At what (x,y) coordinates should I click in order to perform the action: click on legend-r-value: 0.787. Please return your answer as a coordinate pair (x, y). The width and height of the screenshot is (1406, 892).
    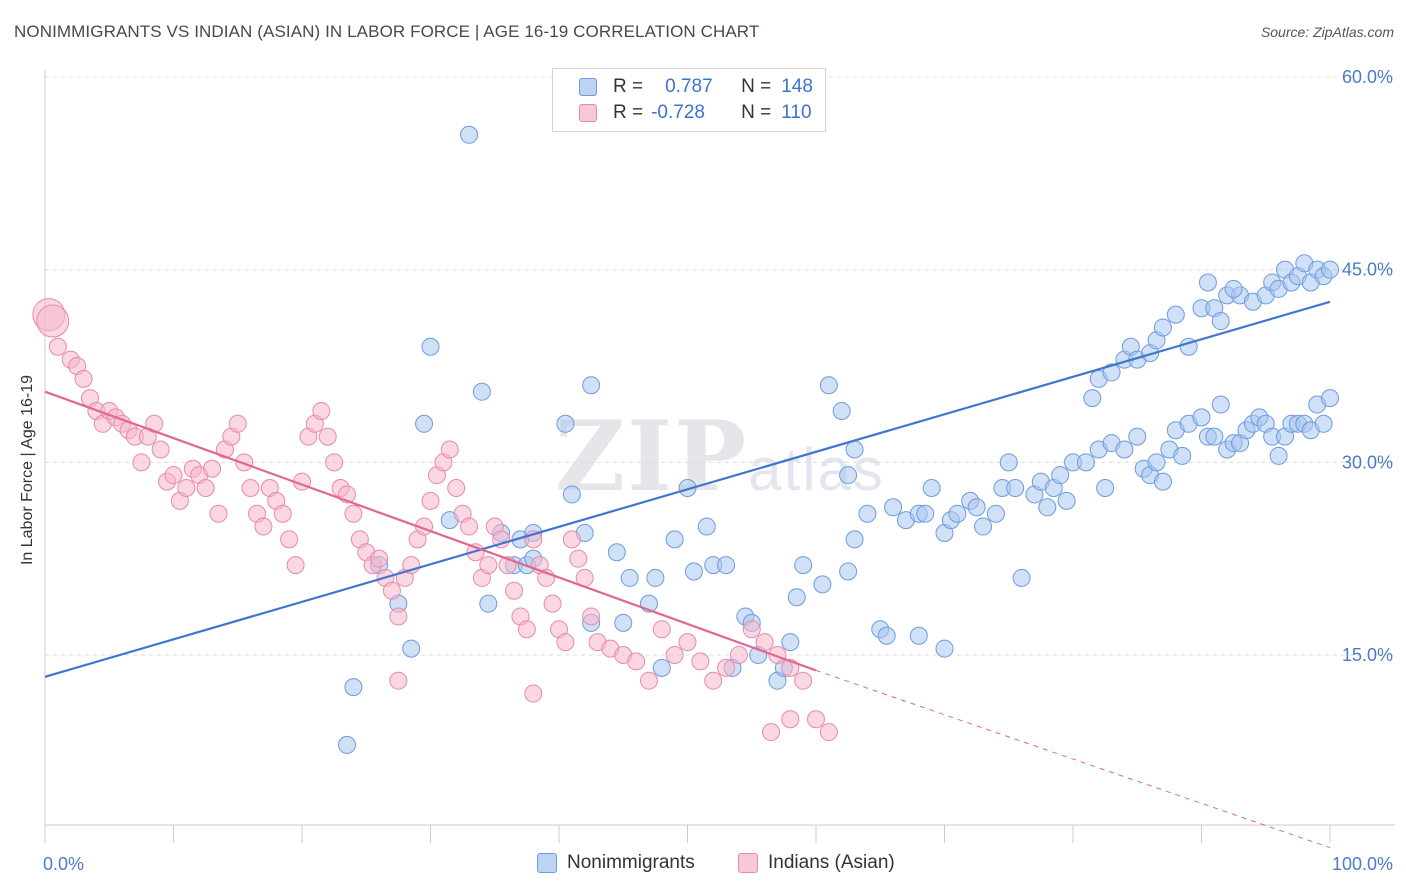
    Looking at the image, I should click on (689, 86).